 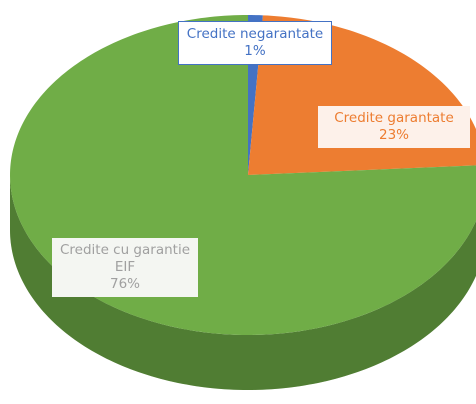 I want to click on data-label: Credite negarantate 1%, so click(x=255, y=43).